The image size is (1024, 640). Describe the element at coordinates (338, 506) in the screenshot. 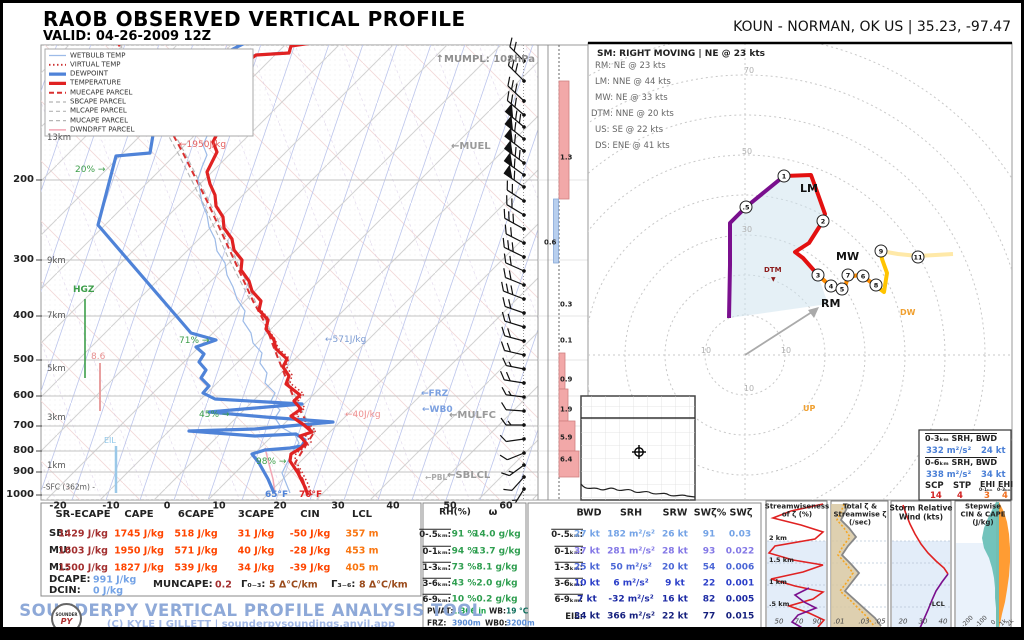

I see `temp-tick: 30` at that location.